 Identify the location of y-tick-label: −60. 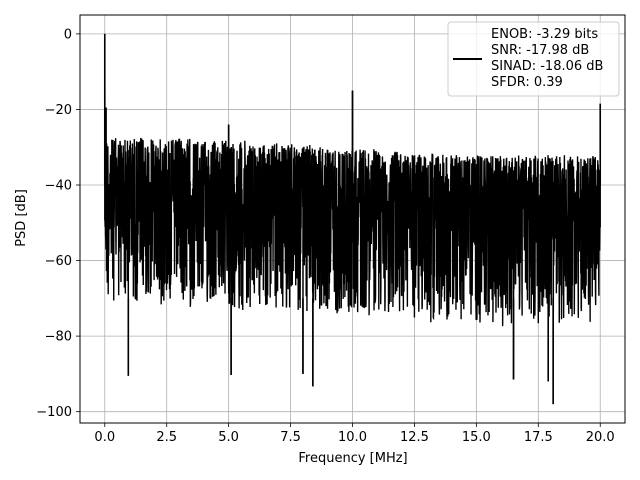
(58, 261).